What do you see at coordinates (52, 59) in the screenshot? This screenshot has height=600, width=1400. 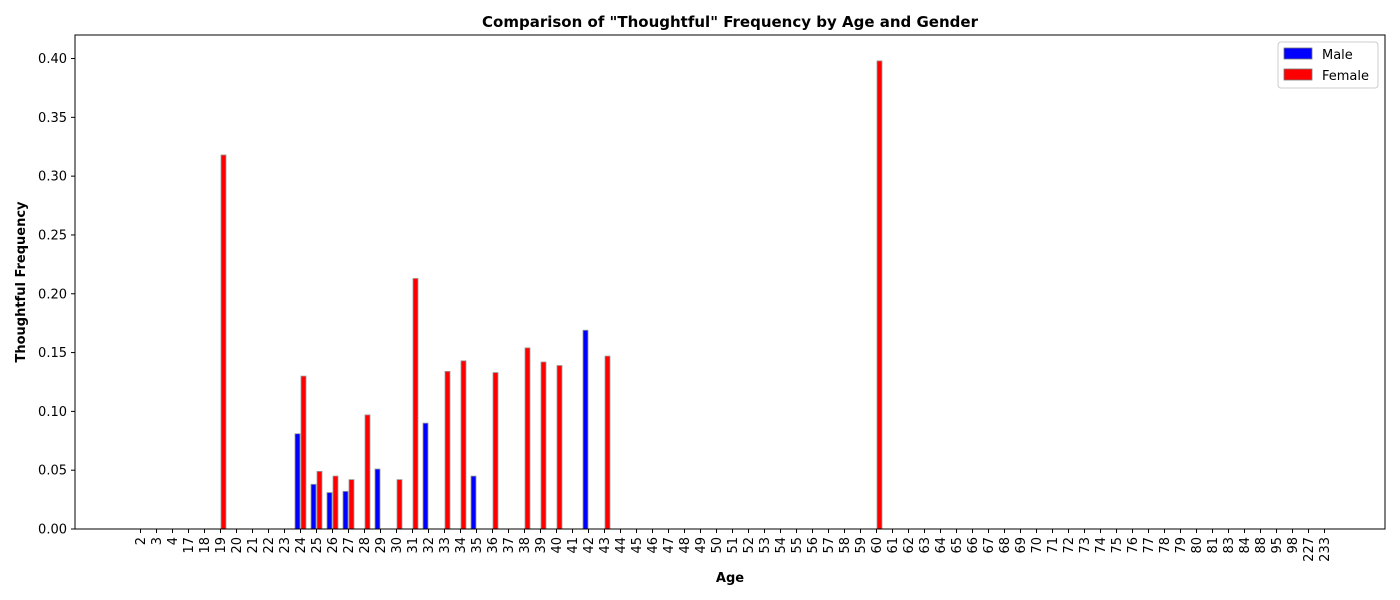 I see `y-tick-label: 0.40` at bounding box center [52, 59].